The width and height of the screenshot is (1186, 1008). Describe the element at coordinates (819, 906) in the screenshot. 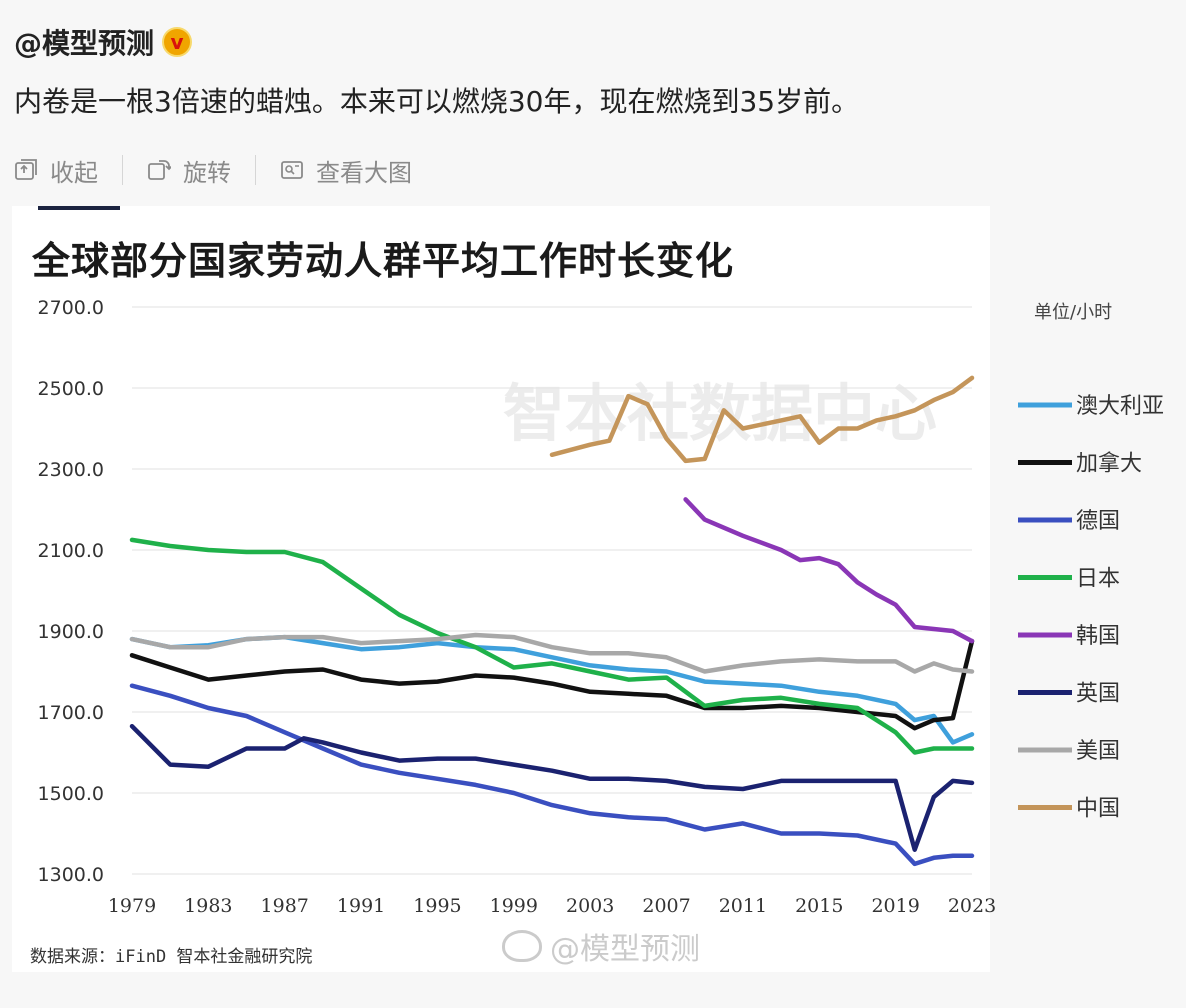

I see `x-tick-label: 2015` at that location.